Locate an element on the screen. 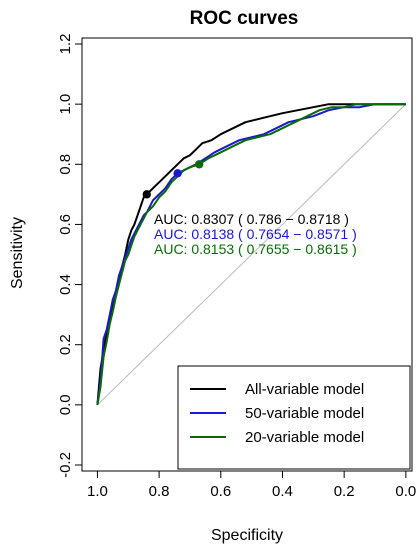  auc-annotation-1: AUC: 0.8307 ( 0.786 − 0.8718 ) is located at coordinates (251, 219).